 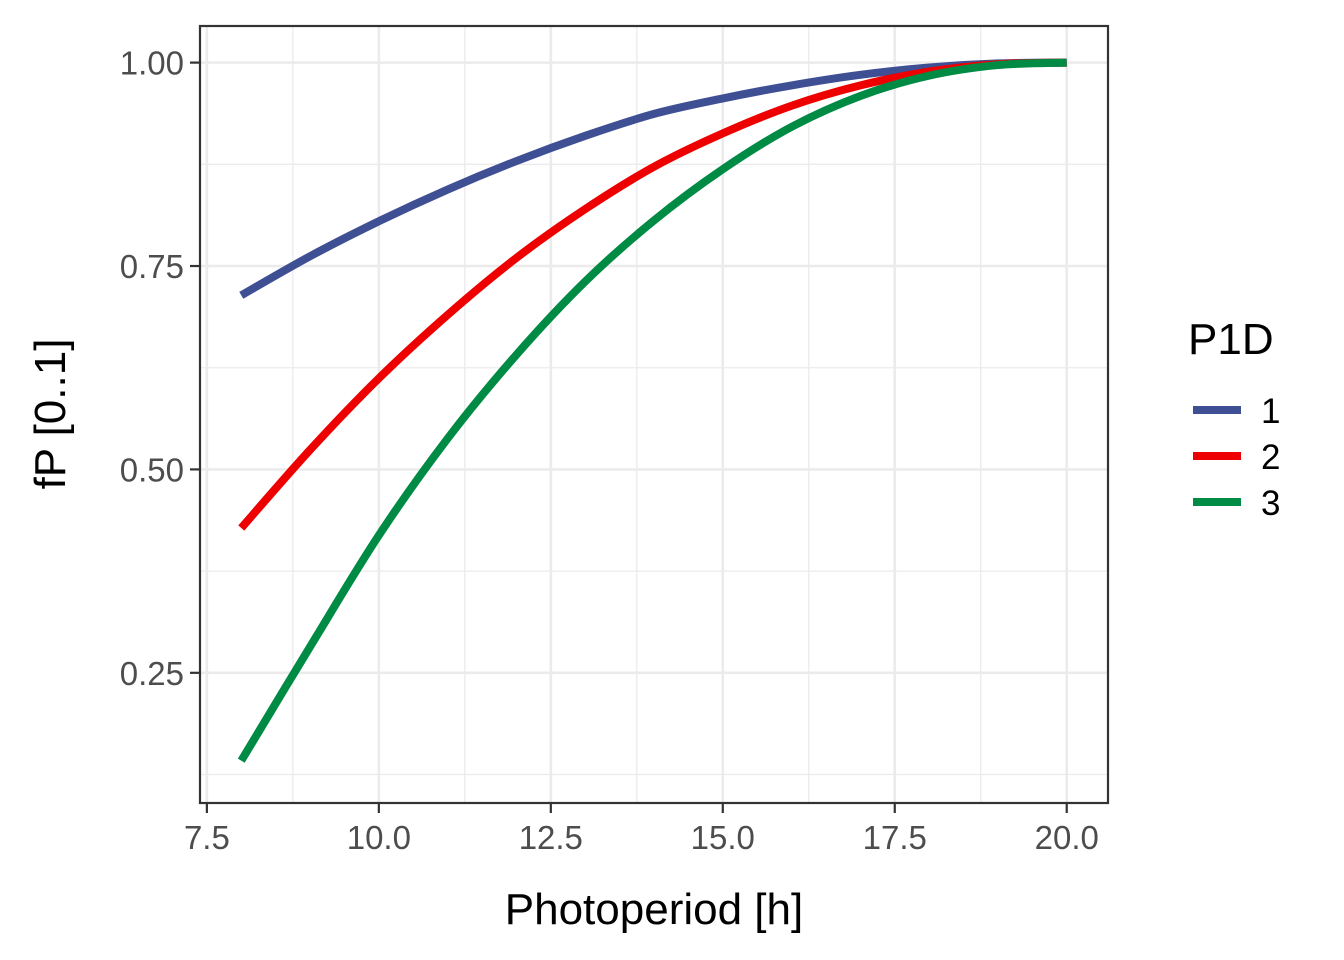 What do you see at coordinates (50, 414) in the screenshot?
I see `y-axis-title: fP [0..1]` at bounding box center [50, 414].